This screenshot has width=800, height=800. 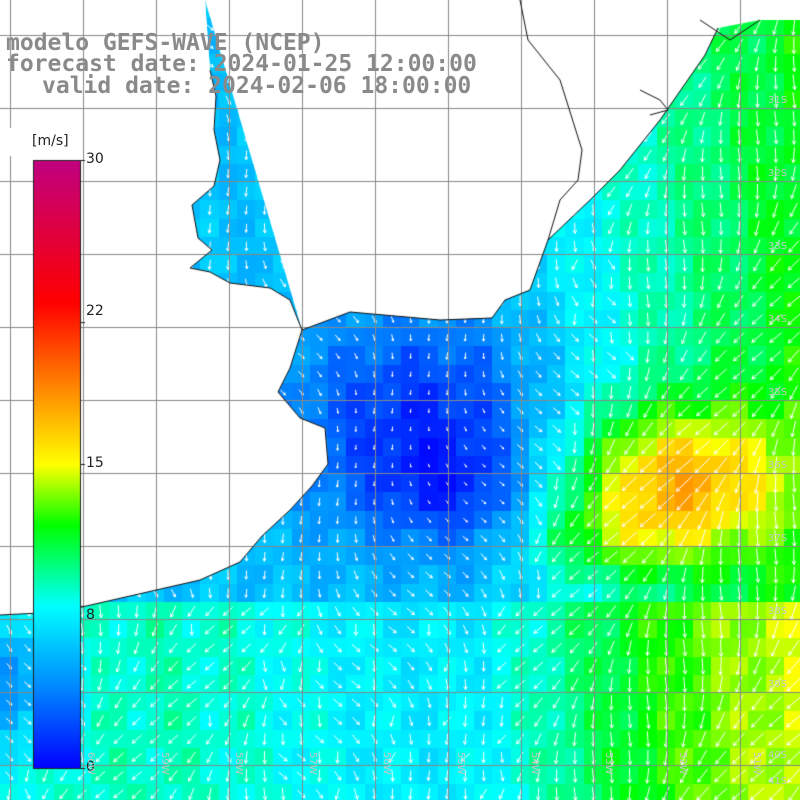 I want to click on lat-label: 40S, so click(x=778, y=755).